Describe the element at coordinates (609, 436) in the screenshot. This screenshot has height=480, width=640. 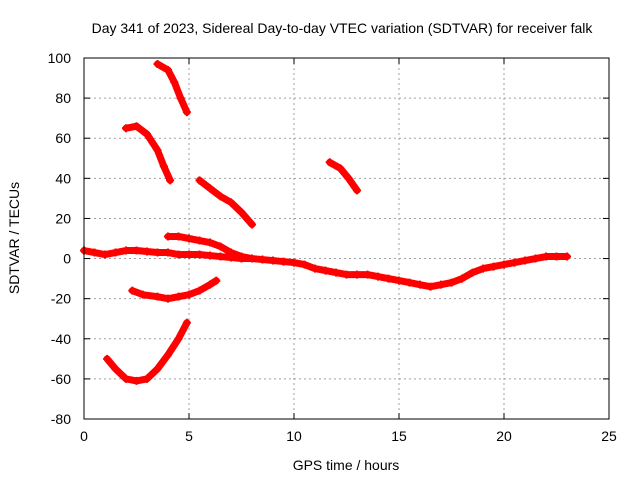
I see `x-tick-label: 25` at that location.